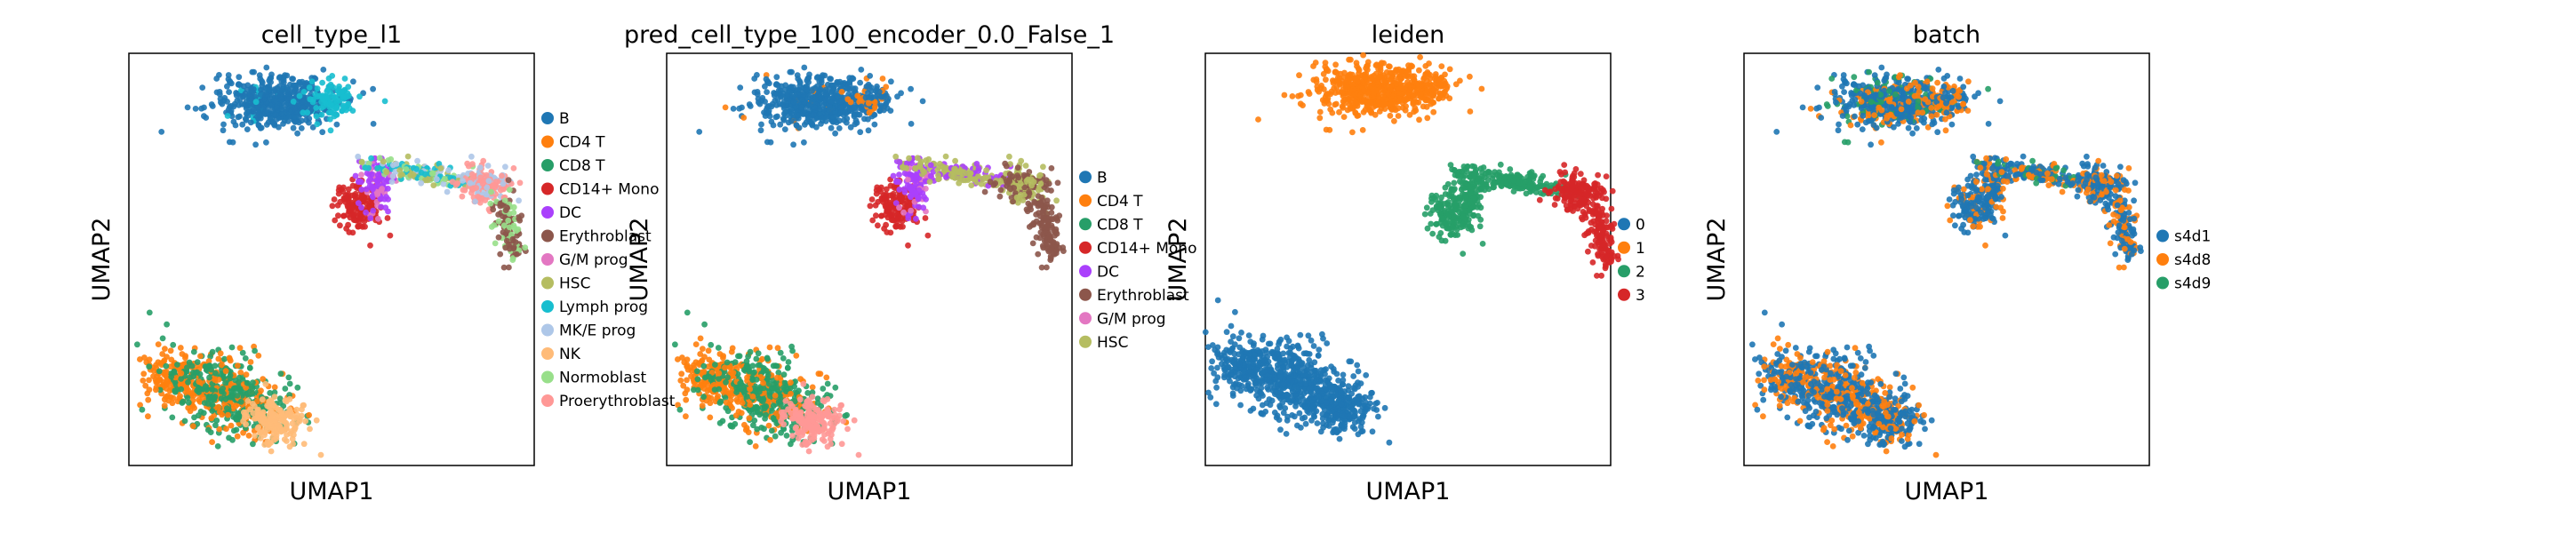 Image resolution: width=2576 pixels, height=533 pixels. Describe the element at coordinates (570, 354) in the screenshot. I see `legend-label: NK` at that location.